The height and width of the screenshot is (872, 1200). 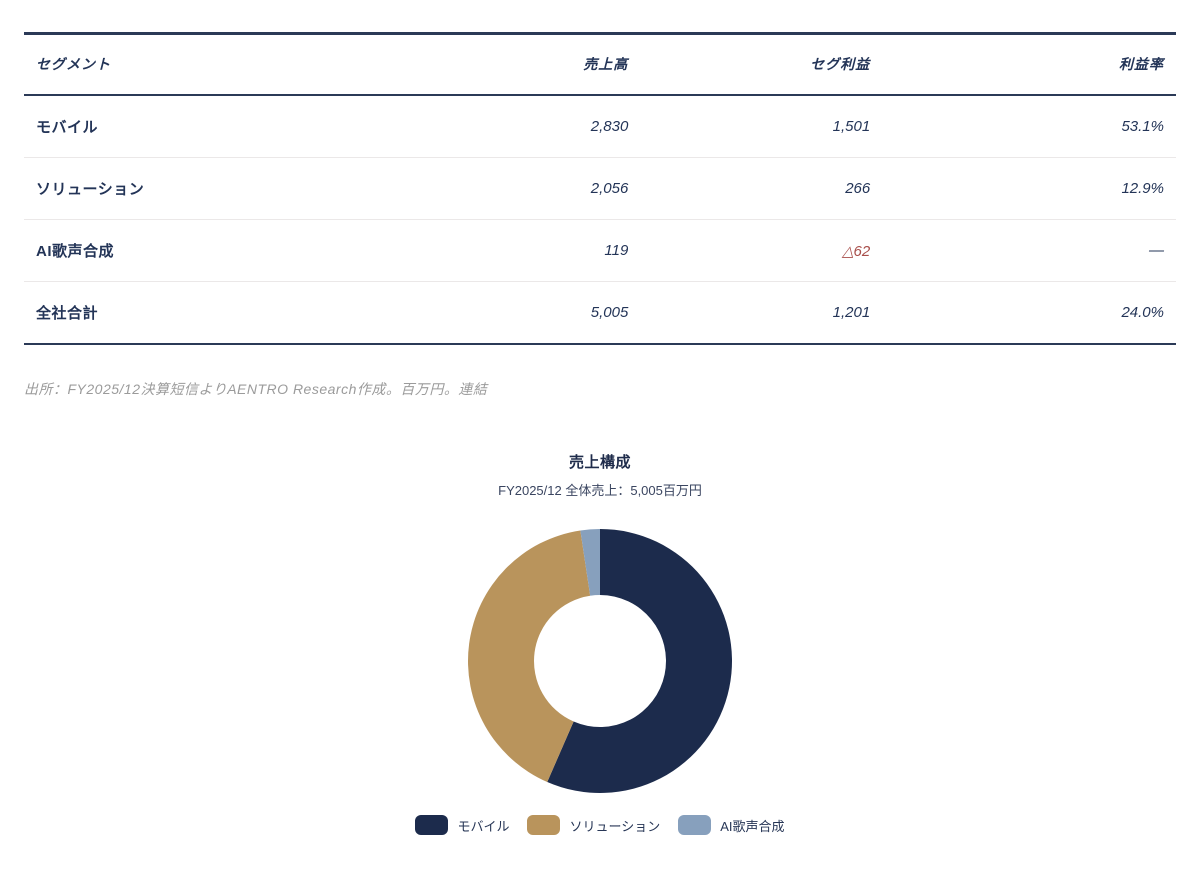 What do you see at coordinates (599, 462) in the screenshot?
I see `chart-title: 売上構成` at bounding box center [599, 462].